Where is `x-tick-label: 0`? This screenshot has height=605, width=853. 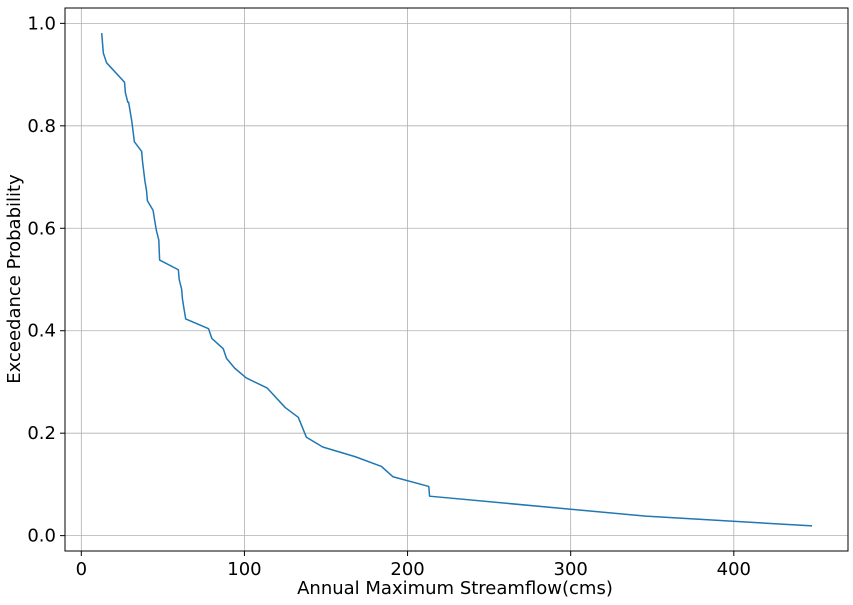 x-tick-label: 0 is located at coordinates (81, 569).